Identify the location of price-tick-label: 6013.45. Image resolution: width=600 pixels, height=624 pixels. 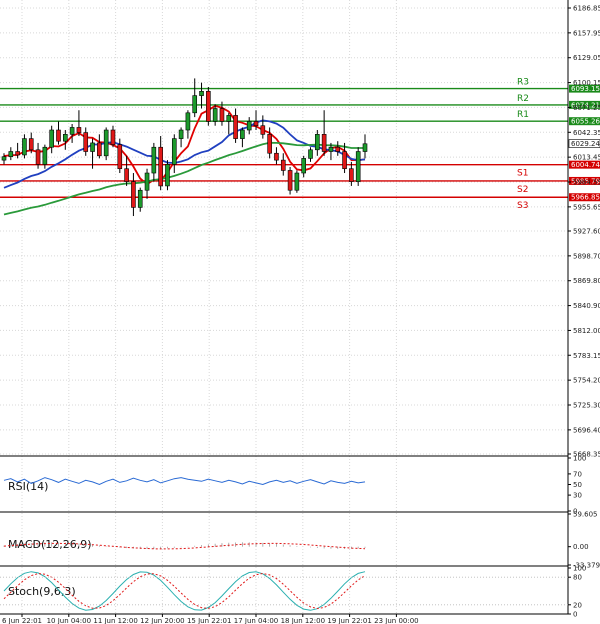
(586, 158).